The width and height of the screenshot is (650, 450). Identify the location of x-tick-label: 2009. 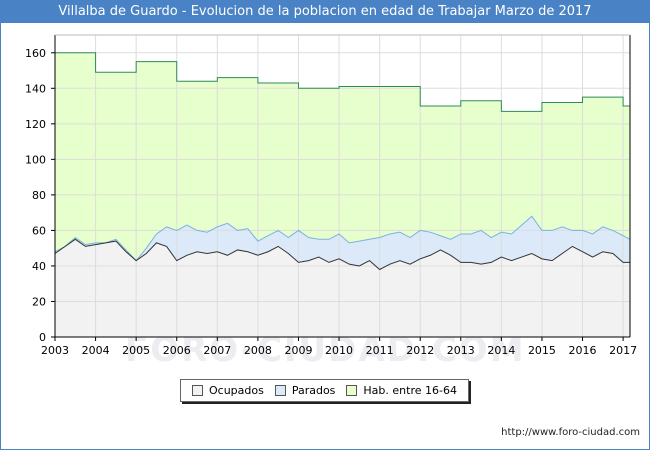
(298, 350).